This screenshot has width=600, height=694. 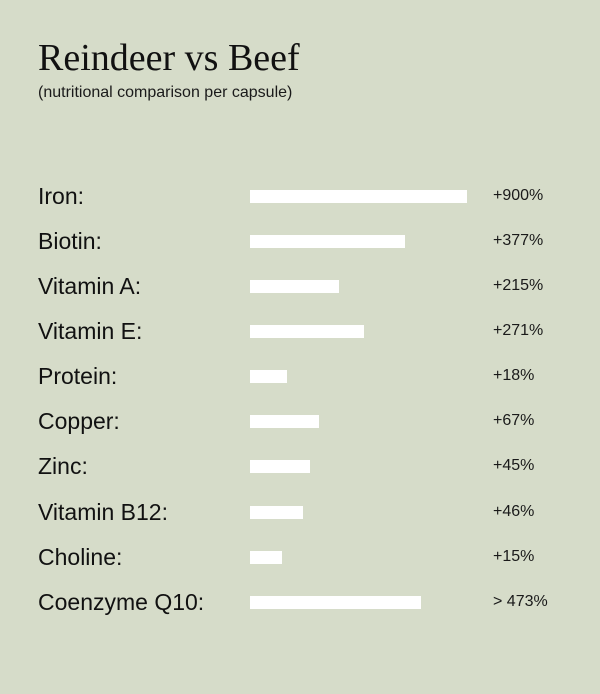 What do you see at coordinates (70, 241) in the screenshot?
I see `row-label: Biotin:` at bounding box center [70, 241].